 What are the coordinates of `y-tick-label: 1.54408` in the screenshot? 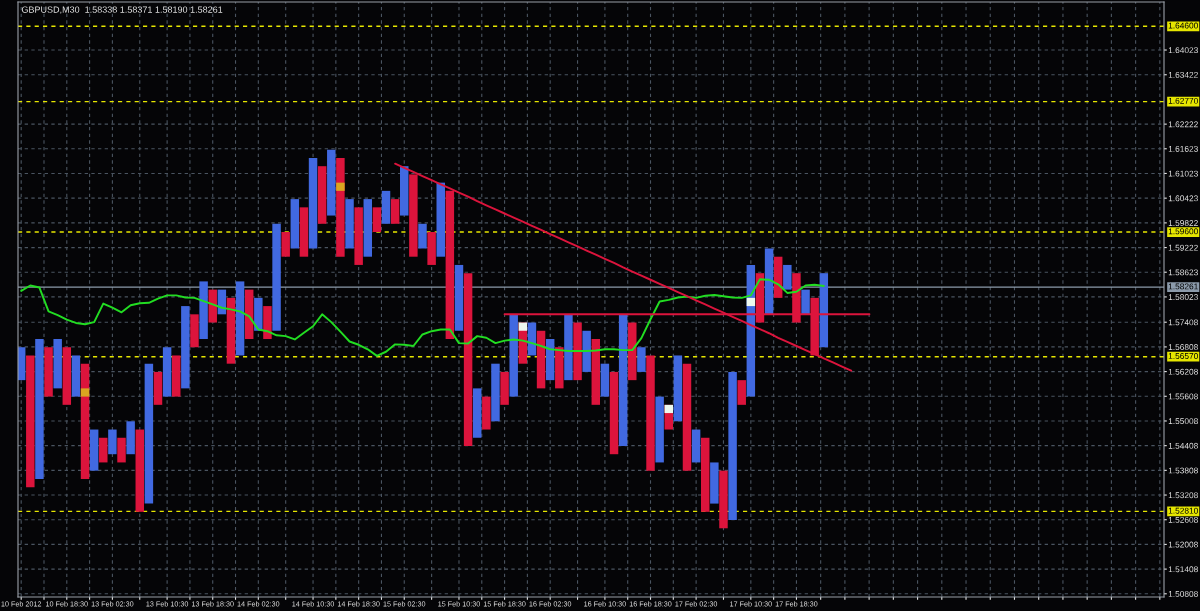 It's located at (1183, 445).